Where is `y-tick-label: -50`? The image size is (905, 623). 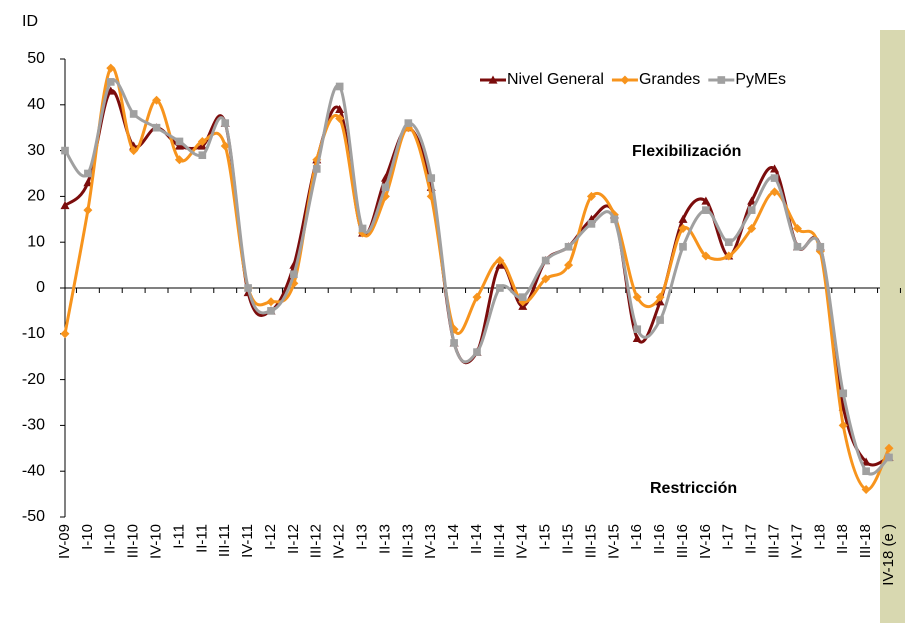
y-tick-label: -50 is located at coordinates (33, 516).